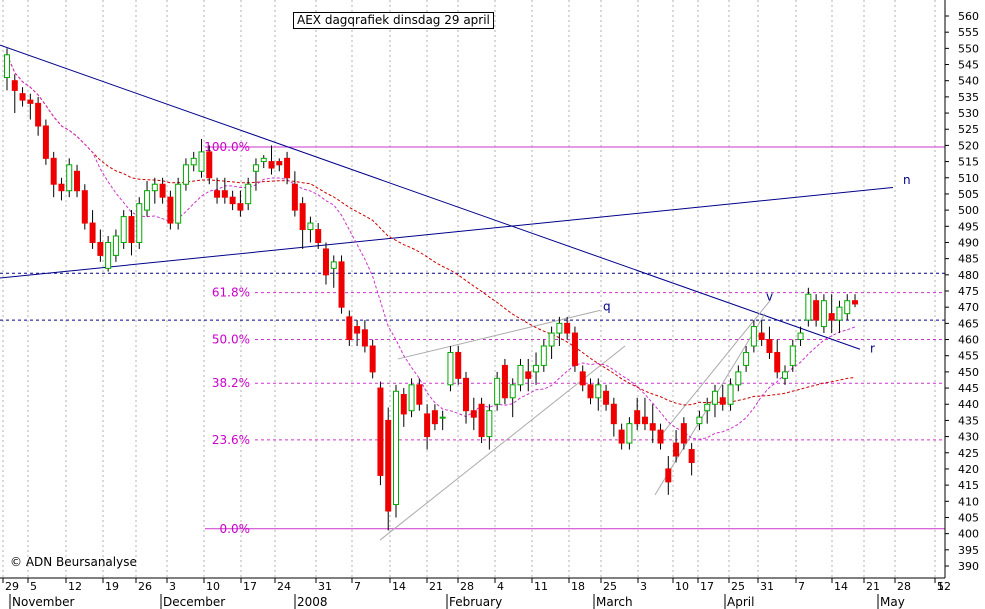 Image resolution: width=985 pixels, height=609 pixels. I want to click on trendline-label: n, so click(907, 180).